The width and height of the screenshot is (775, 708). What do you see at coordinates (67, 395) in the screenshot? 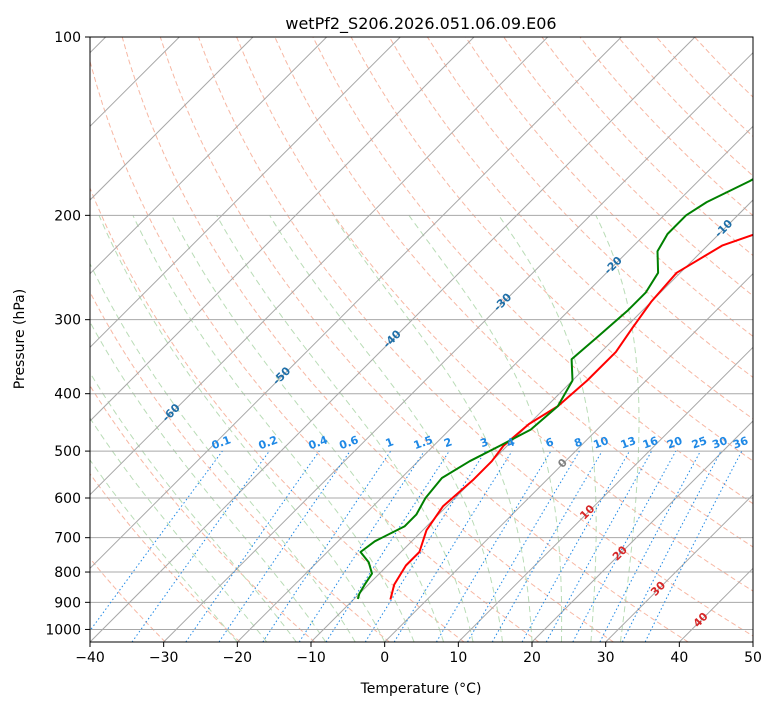
I see `y-tick-label: 400` at bounding box center [67, 395].